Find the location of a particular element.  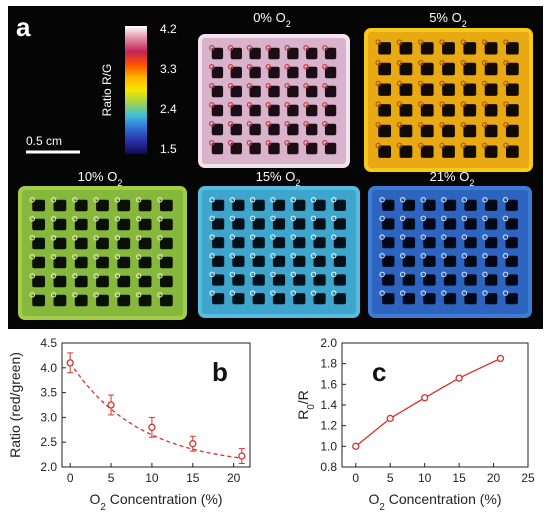

colorbar-label: Ratio R/G is located at coordinates (107, 90).